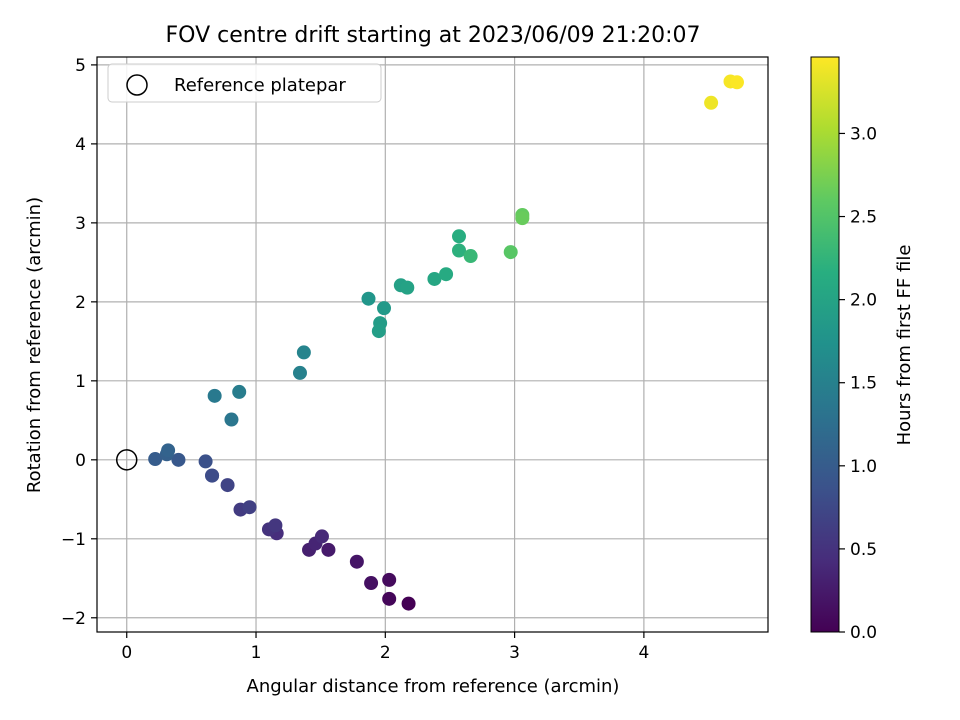 The height and width of the screenshot is (720, 960). What do you see at coordinates (256, 653) in the screenshot?
I see `x-tick-label: 1` at bounding box center [256, 653].